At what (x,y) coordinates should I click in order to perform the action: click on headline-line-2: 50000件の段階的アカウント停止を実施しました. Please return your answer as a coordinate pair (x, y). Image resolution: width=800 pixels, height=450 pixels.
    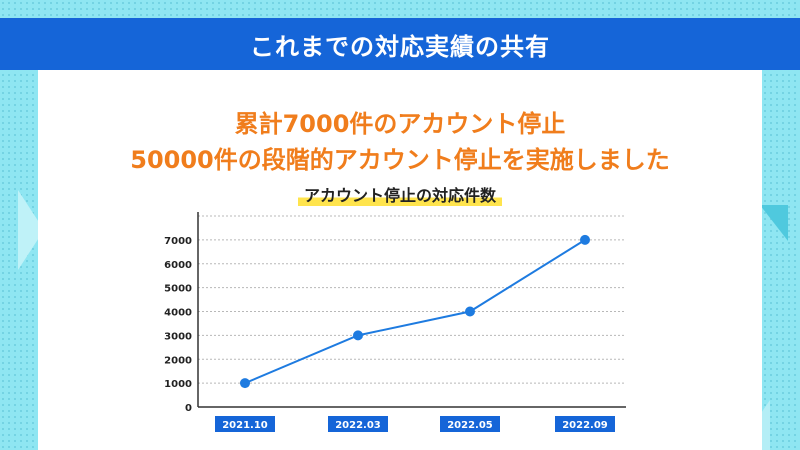
    Looking at the image, I should click on (400, 160).